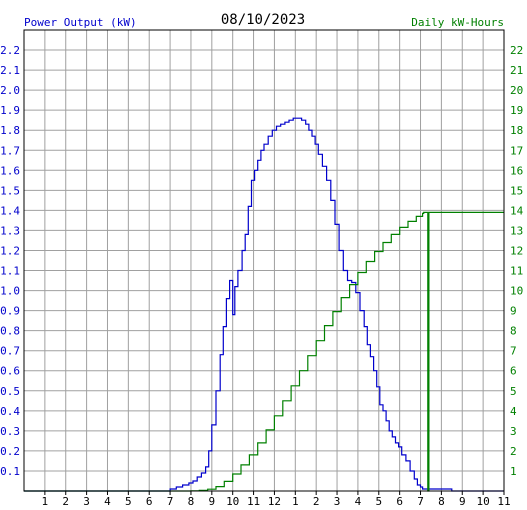 The width and height of the screenshot is (527, 510). Describe the element at coordinates (10, 411) in the screenshot. I see `y-left-tick-label: 0.4` at that location.